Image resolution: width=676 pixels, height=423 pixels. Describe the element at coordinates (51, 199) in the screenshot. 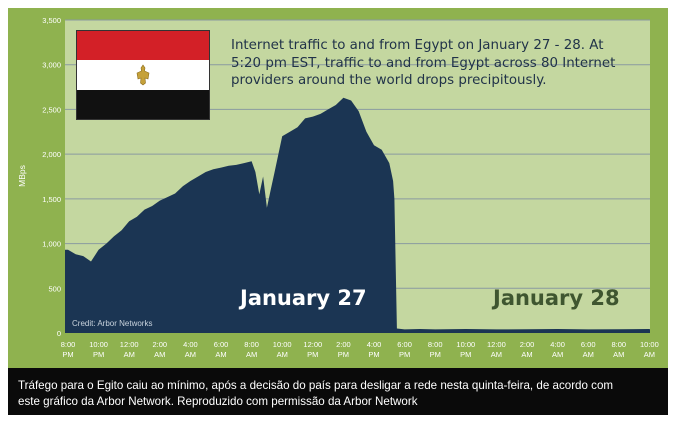

I see `y-tick-label: 1,500` at that location.